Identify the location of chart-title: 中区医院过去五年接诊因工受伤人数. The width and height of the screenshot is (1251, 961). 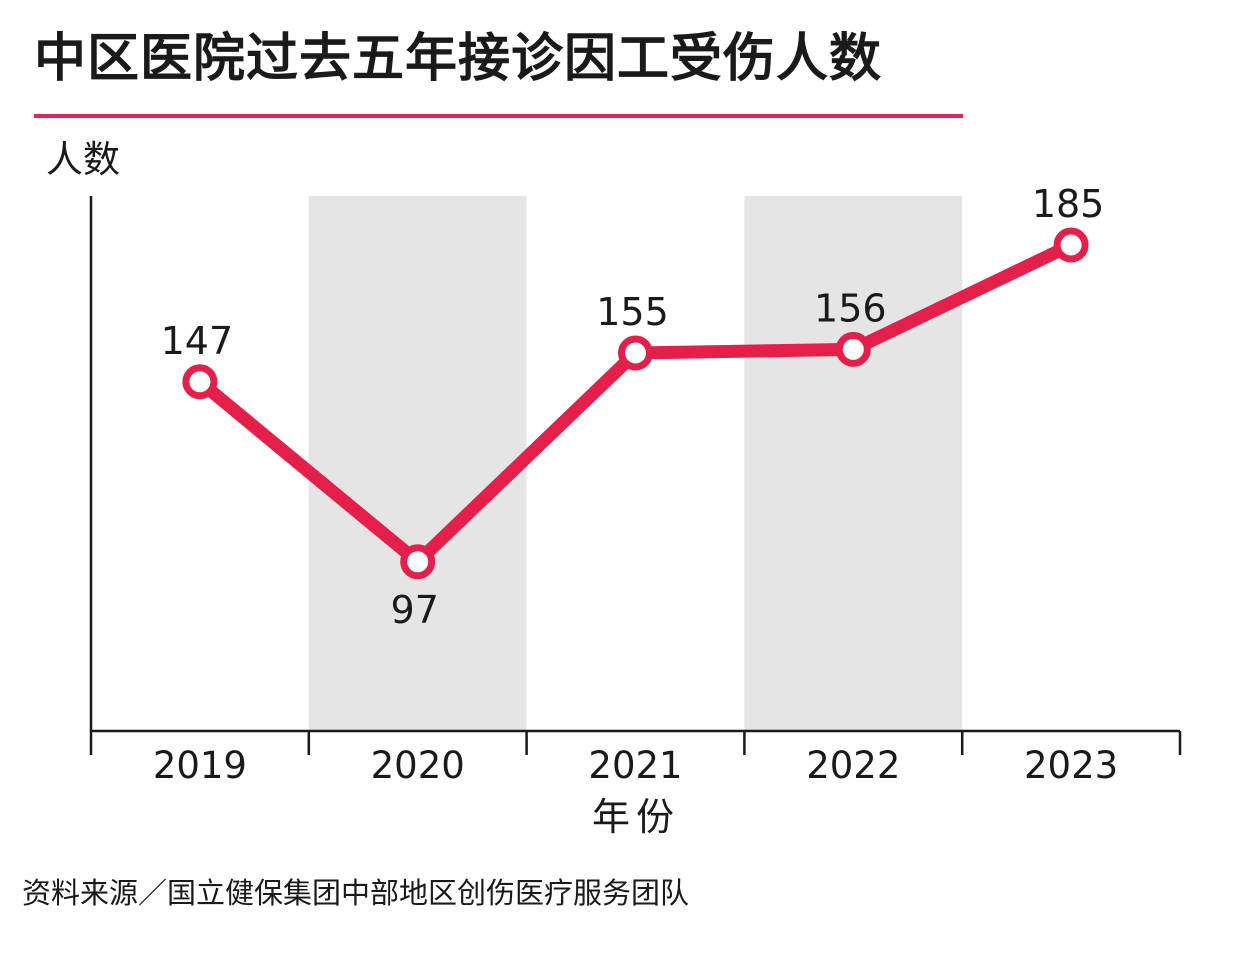
(458, 59).